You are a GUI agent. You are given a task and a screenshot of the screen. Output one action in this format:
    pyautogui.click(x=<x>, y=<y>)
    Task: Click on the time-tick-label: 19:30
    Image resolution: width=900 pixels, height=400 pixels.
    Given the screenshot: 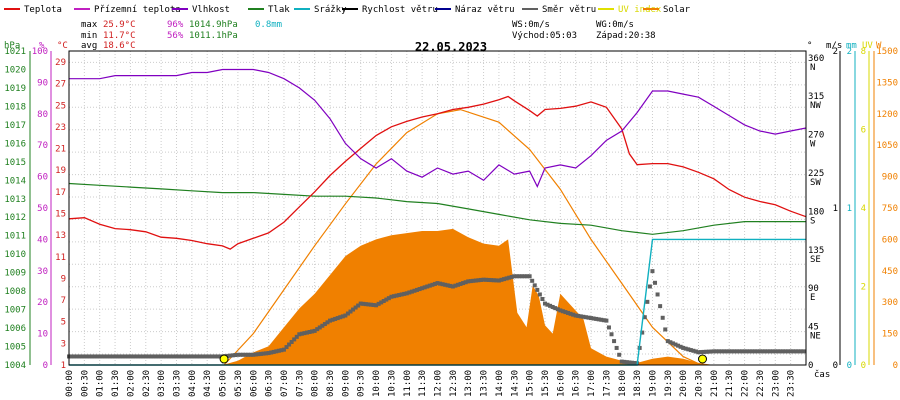 What is the action you would take?
    pyautogui.click(x=669, y=383)
    